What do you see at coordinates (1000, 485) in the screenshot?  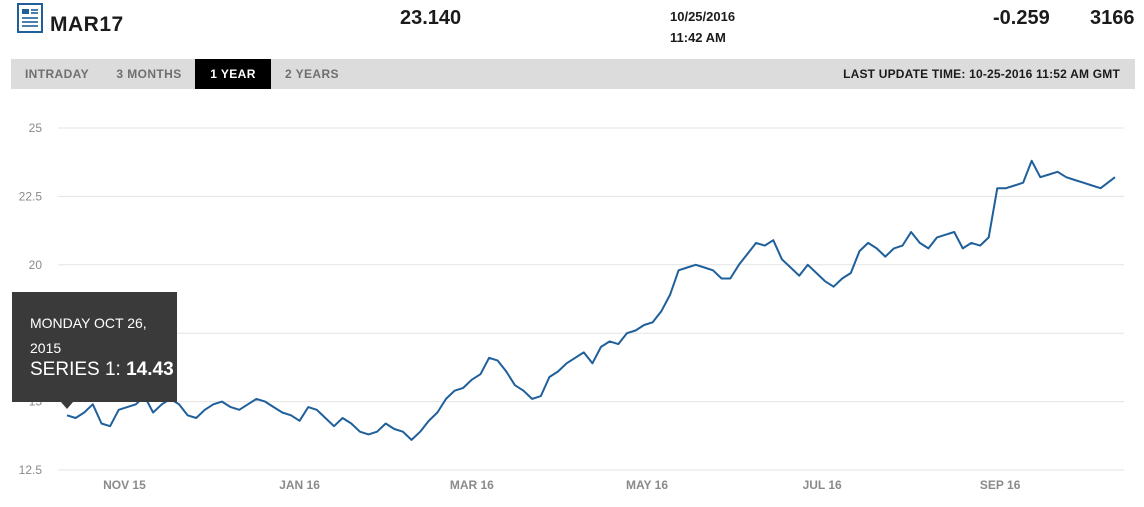 I see `x-tick-label: SEP 16` at bounding box center [1000, 485].